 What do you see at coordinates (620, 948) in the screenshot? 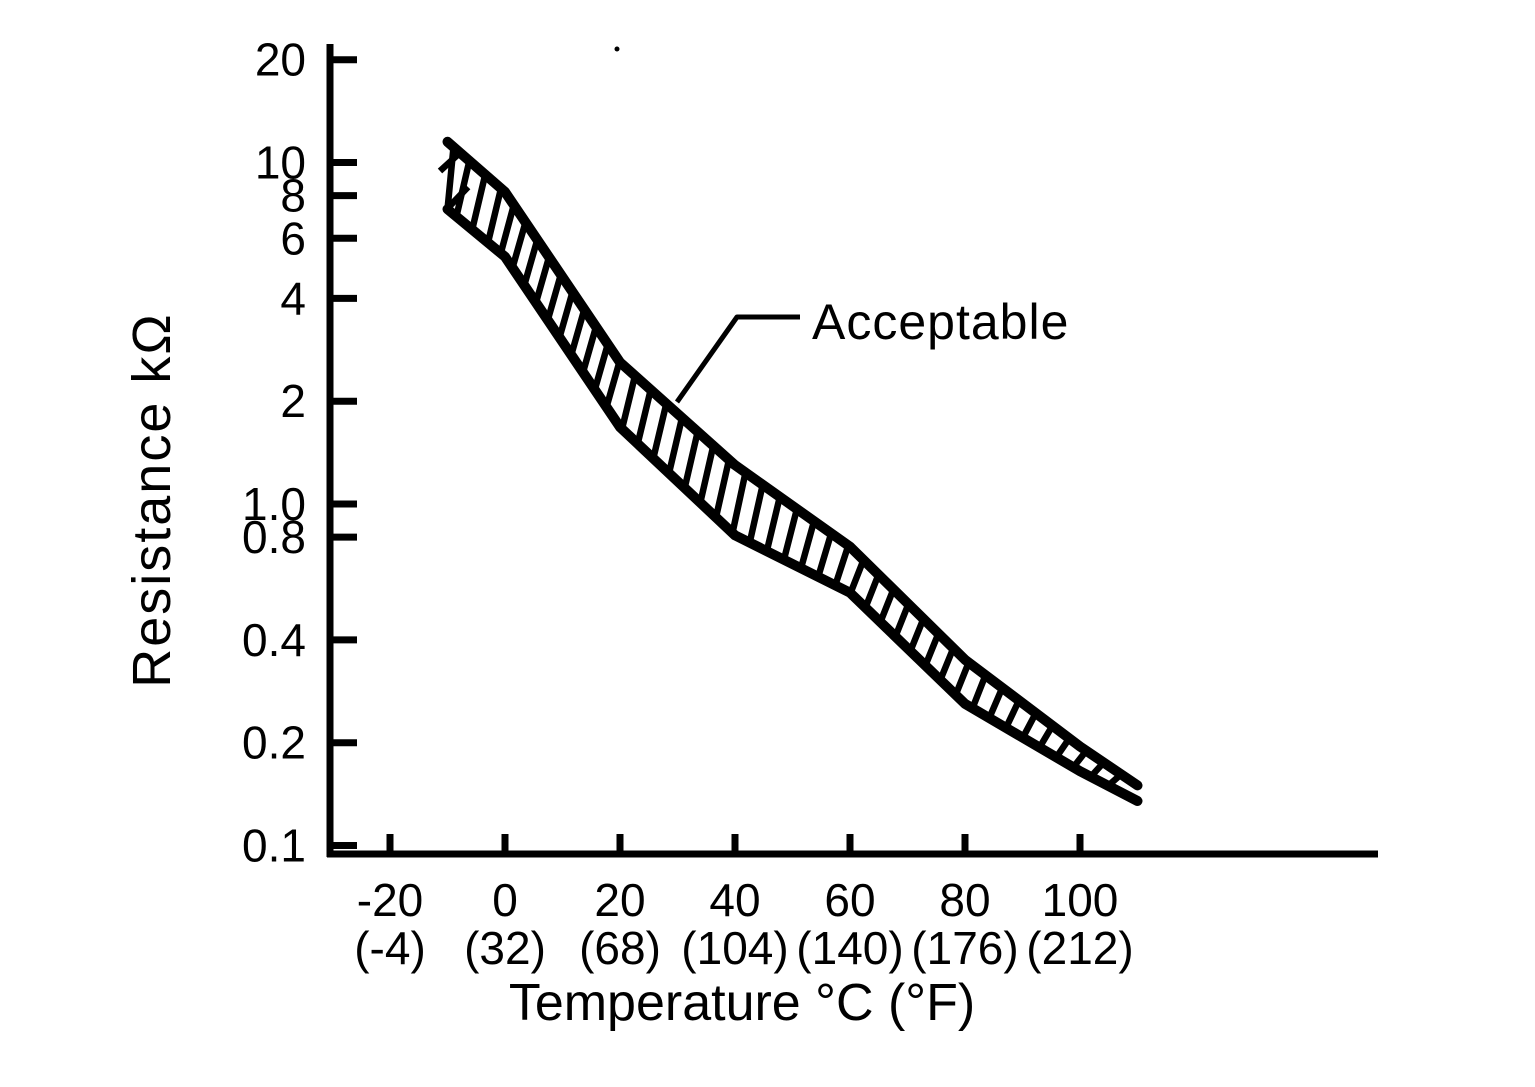
I see `x-tick-label-fahrenheit: (68)` at bounding box center [620, 948].